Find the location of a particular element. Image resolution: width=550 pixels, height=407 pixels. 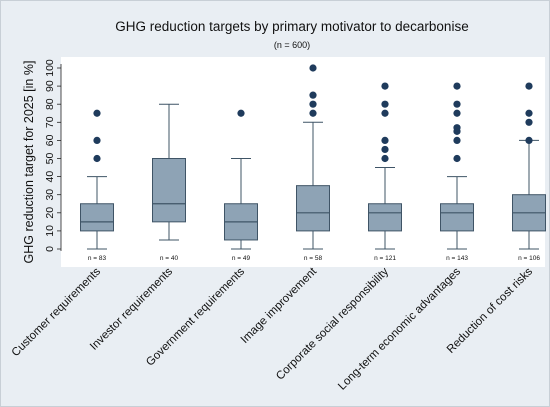

n-label: n = 121 is located at coordinates (385, 258).